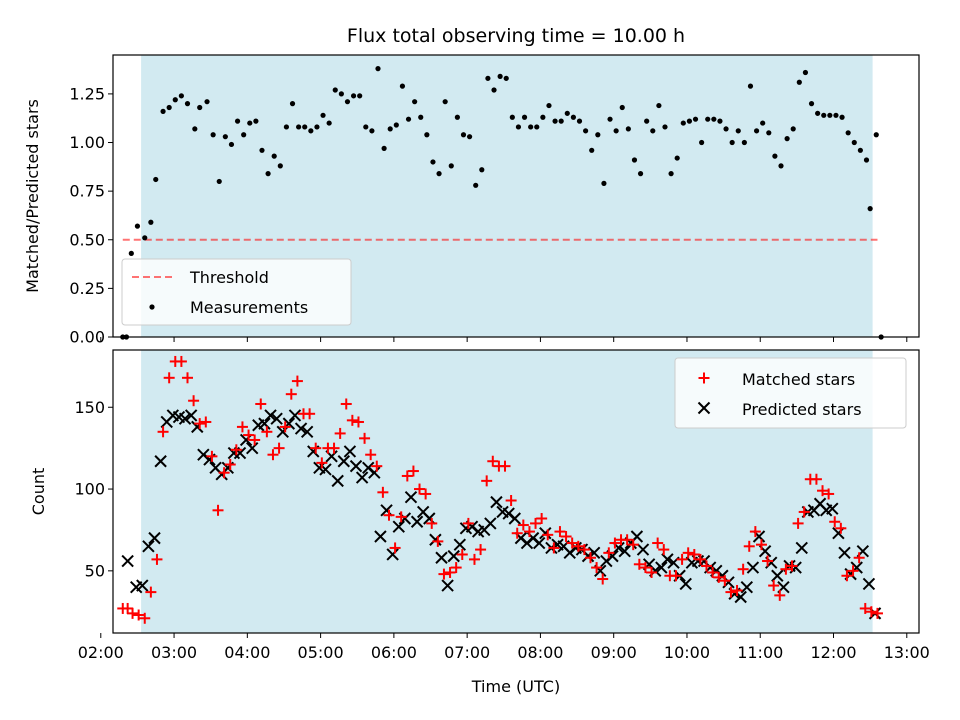 Image resolution: width=960 pixels, height=720 pixels. Describe the element at coordinates (249, 307) in the screenshot. I see `legend-measurements-label: Measurements` at that location.